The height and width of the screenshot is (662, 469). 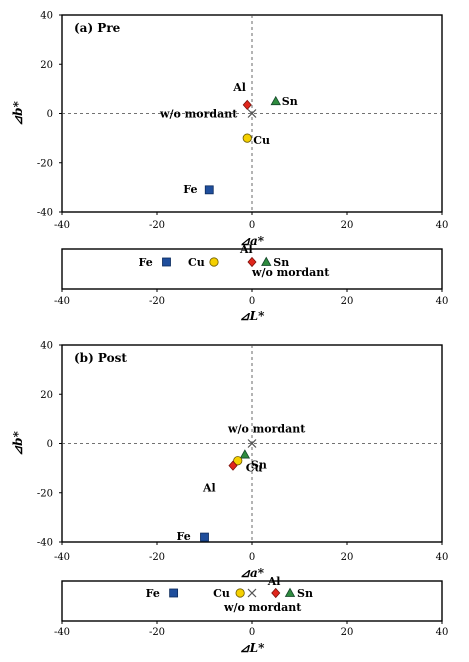 I want to click on panel-title: (b) Post, so click(x=100, y=358).